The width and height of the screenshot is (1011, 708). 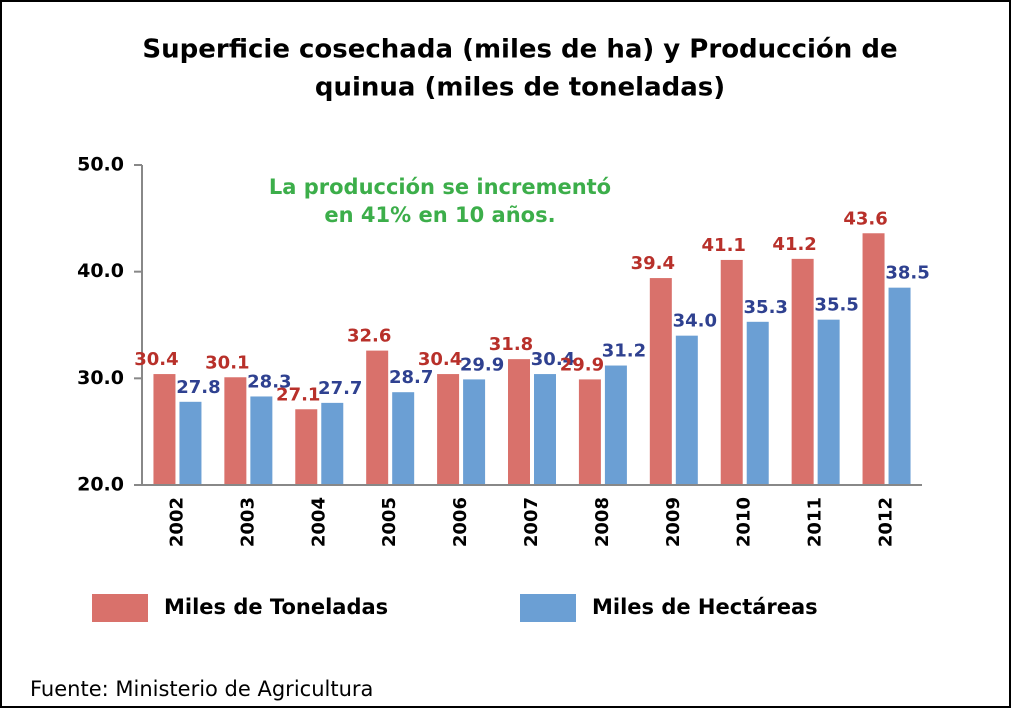 I want to click on data-label: 43.6, so click(x=865, y=218).